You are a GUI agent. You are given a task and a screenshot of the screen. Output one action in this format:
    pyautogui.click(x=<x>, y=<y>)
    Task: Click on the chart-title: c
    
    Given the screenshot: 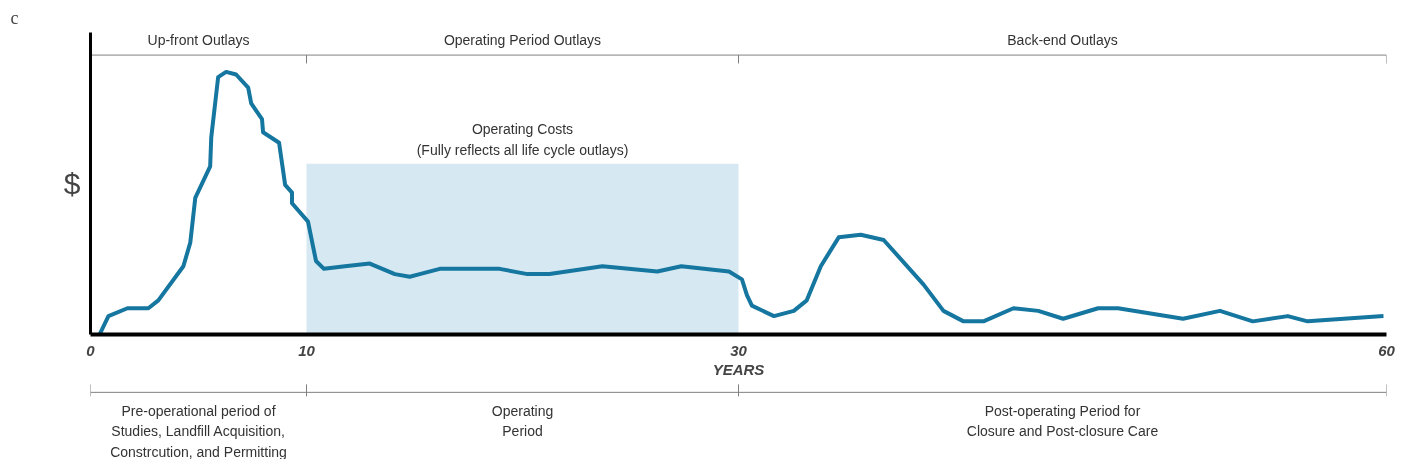 What is the action you would take?
    pyautogui.click(x=14, y=17)
    